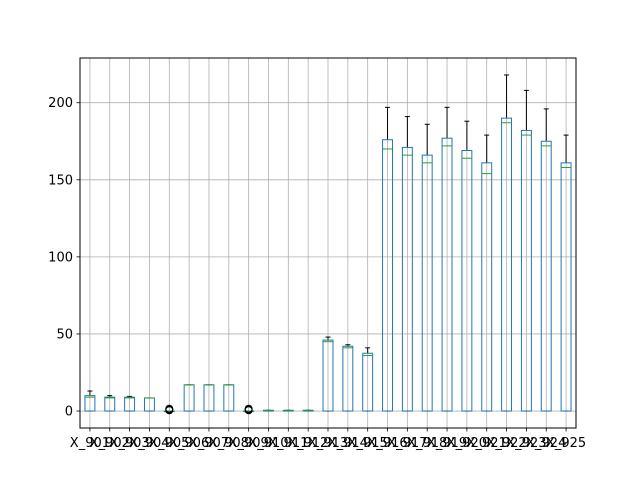 The height and width of the screenshot is (480, 640). I want to click on x-tick-label: X_902, so click(110, 443).